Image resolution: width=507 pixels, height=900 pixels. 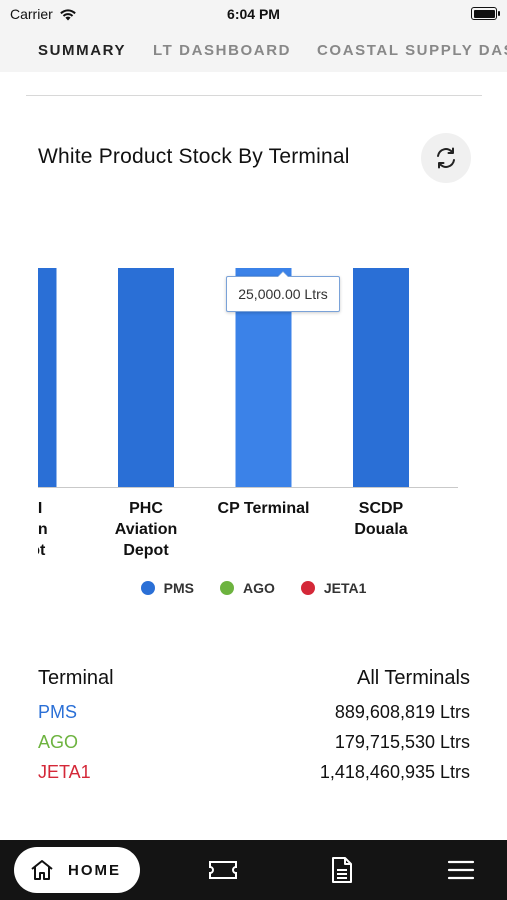 I want to click on summary-row-jeta1: JETA1 1,418,460,935 Ltrs, so click(x=254, y=772).